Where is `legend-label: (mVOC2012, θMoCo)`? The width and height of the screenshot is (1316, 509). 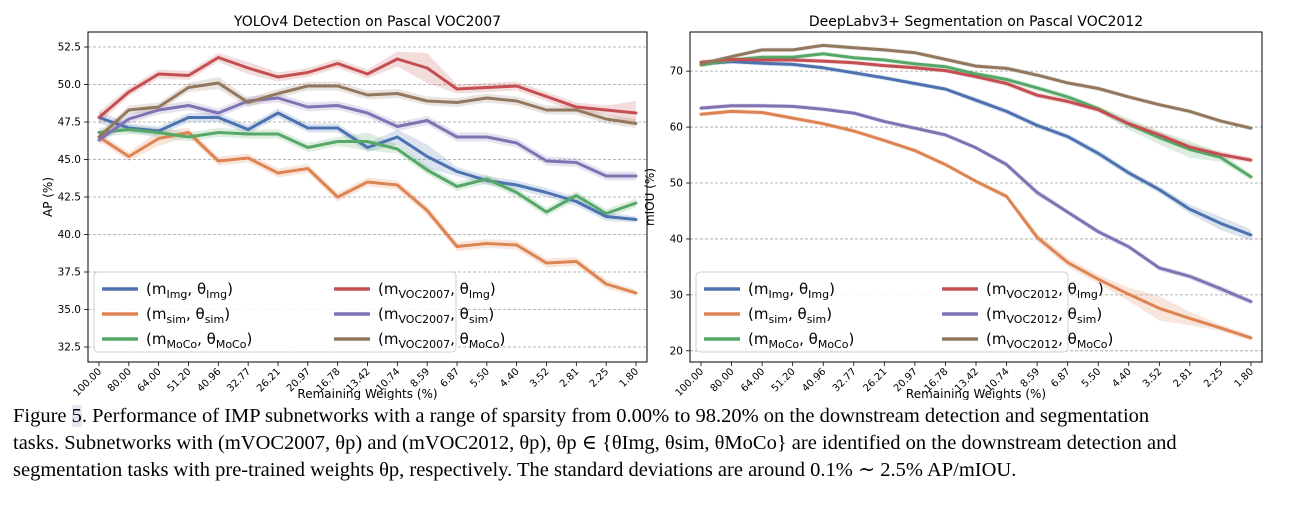 legend-label: (mVOC2012, θMoCo) is located at coordinates (1049, 340).